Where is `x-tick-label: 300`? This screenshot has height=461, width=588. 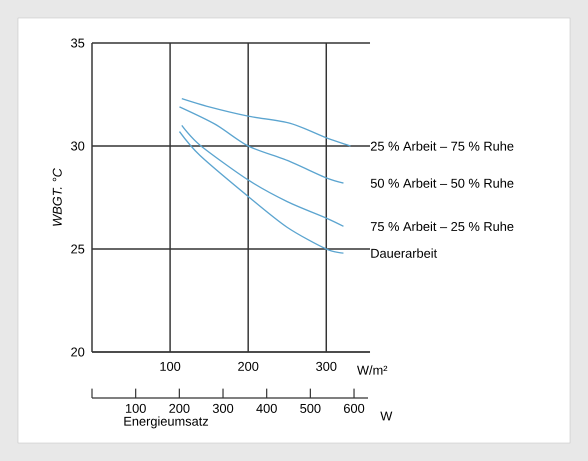 x-tick-label: 300 is located at coordinates (326, 366).